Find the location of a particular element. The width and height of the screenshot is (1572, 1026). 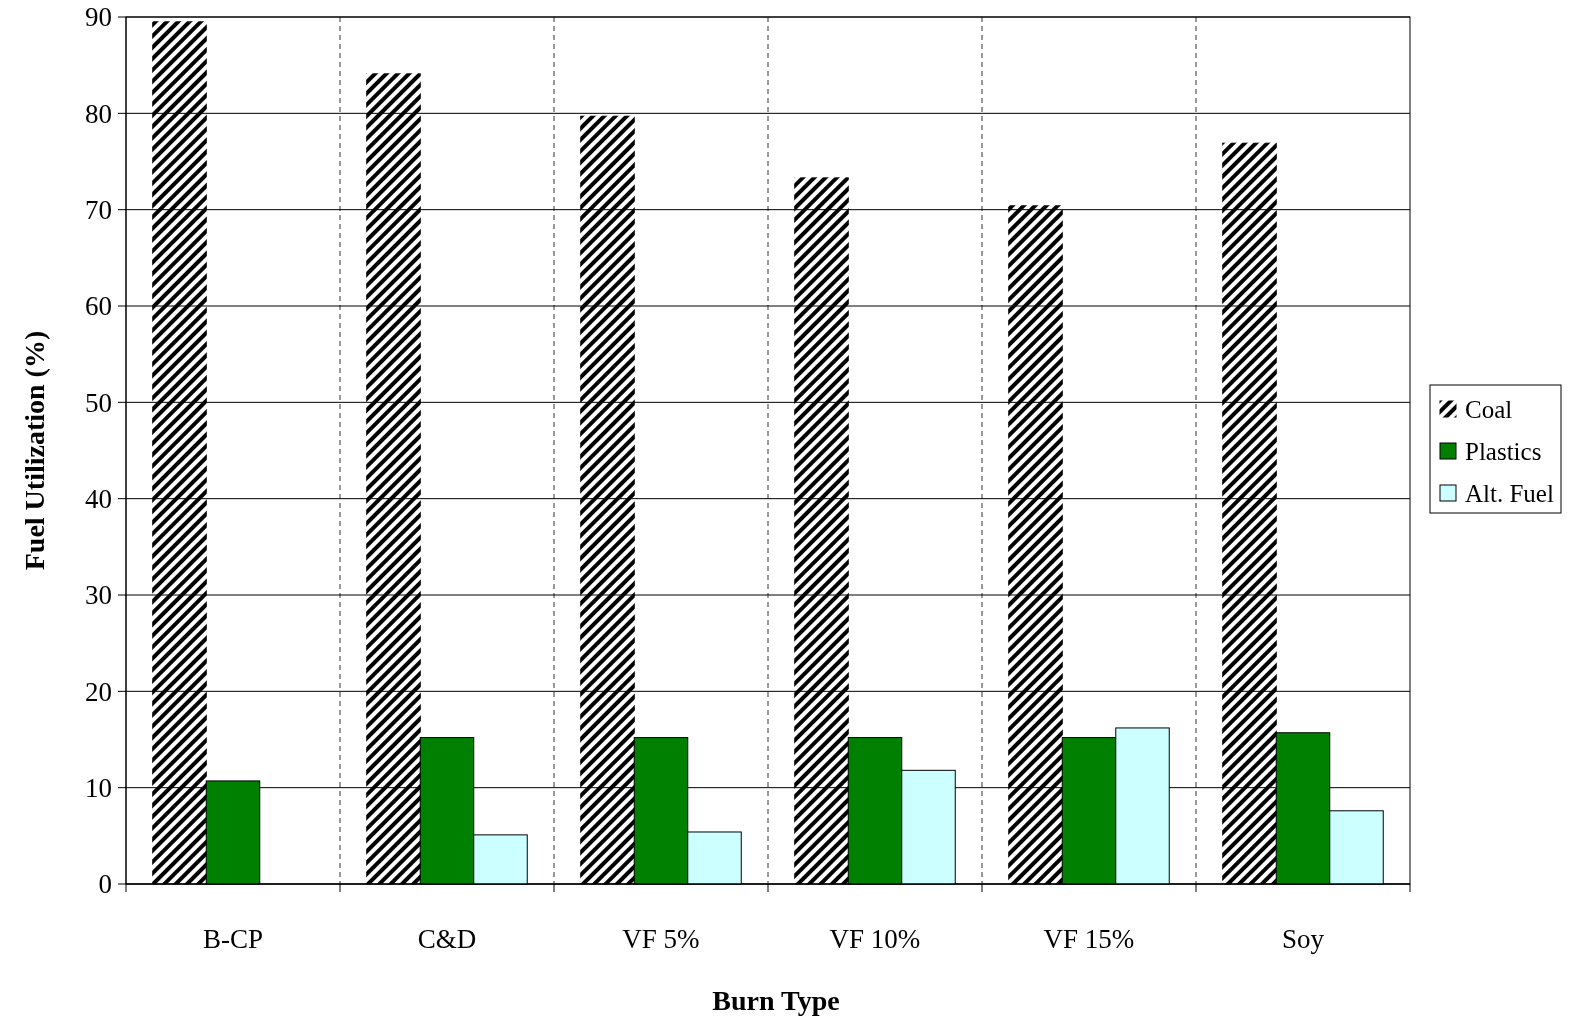

legend-label: Coal is located at coordinates (1489, 409).